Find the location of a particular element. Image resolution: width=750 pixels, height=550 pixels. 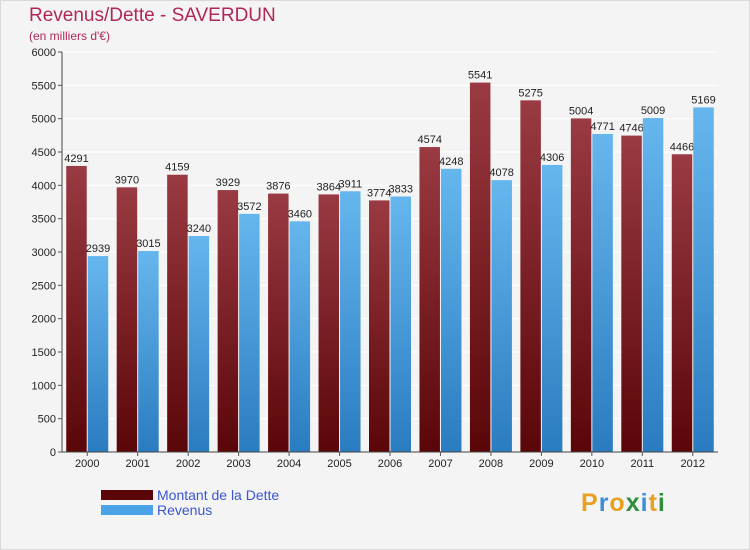

bar-dette-2008 is located at coordinates (480, 267).